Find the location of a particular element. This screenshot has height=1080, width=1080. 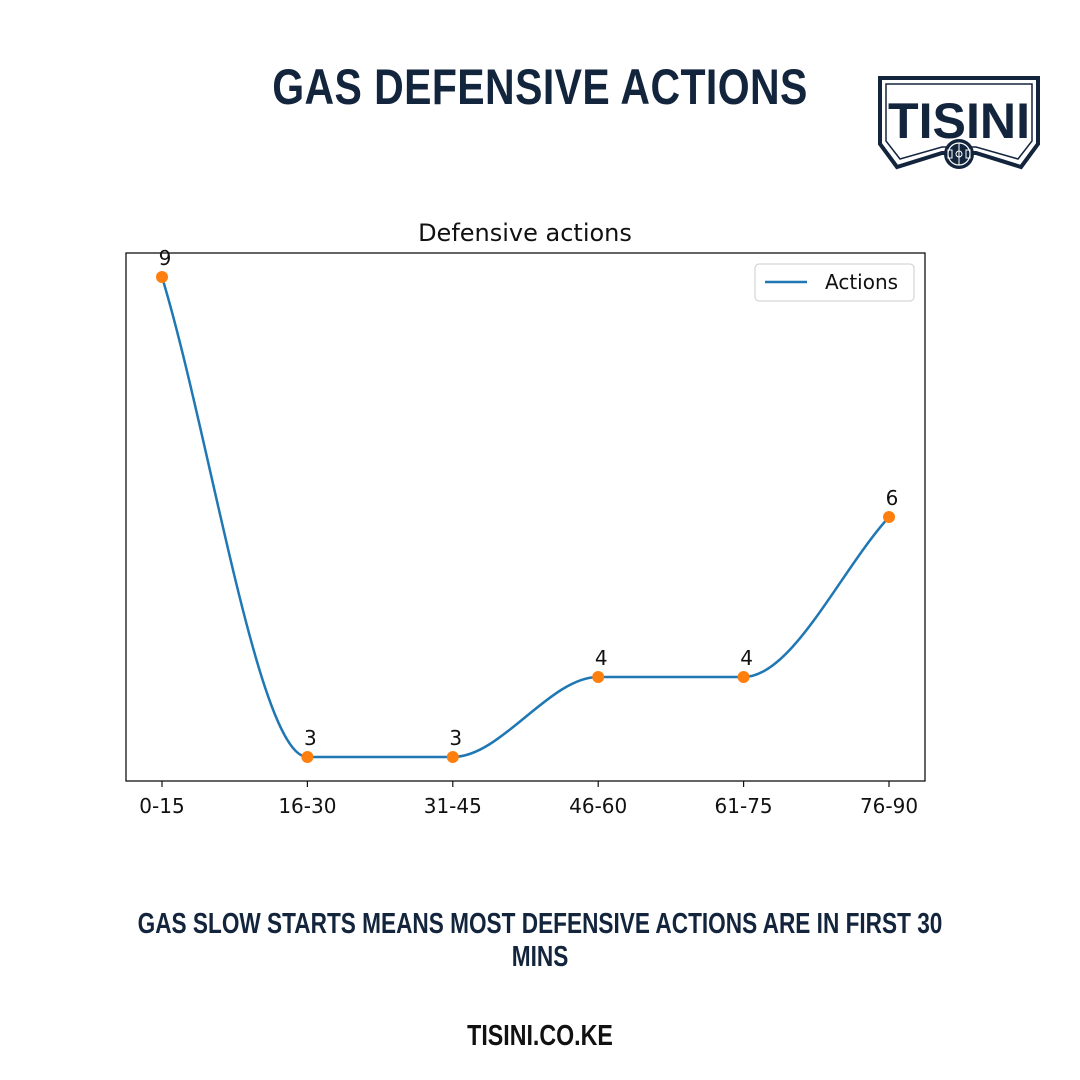

x-tick-label: 31-45 is located at coordinates (453, 806).